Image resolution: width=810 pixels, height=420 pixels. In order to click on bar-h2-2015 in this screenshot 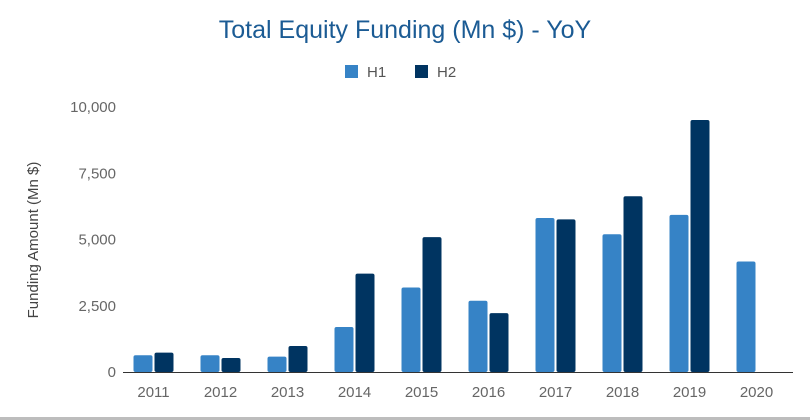, I will do `click(432, 304)`.